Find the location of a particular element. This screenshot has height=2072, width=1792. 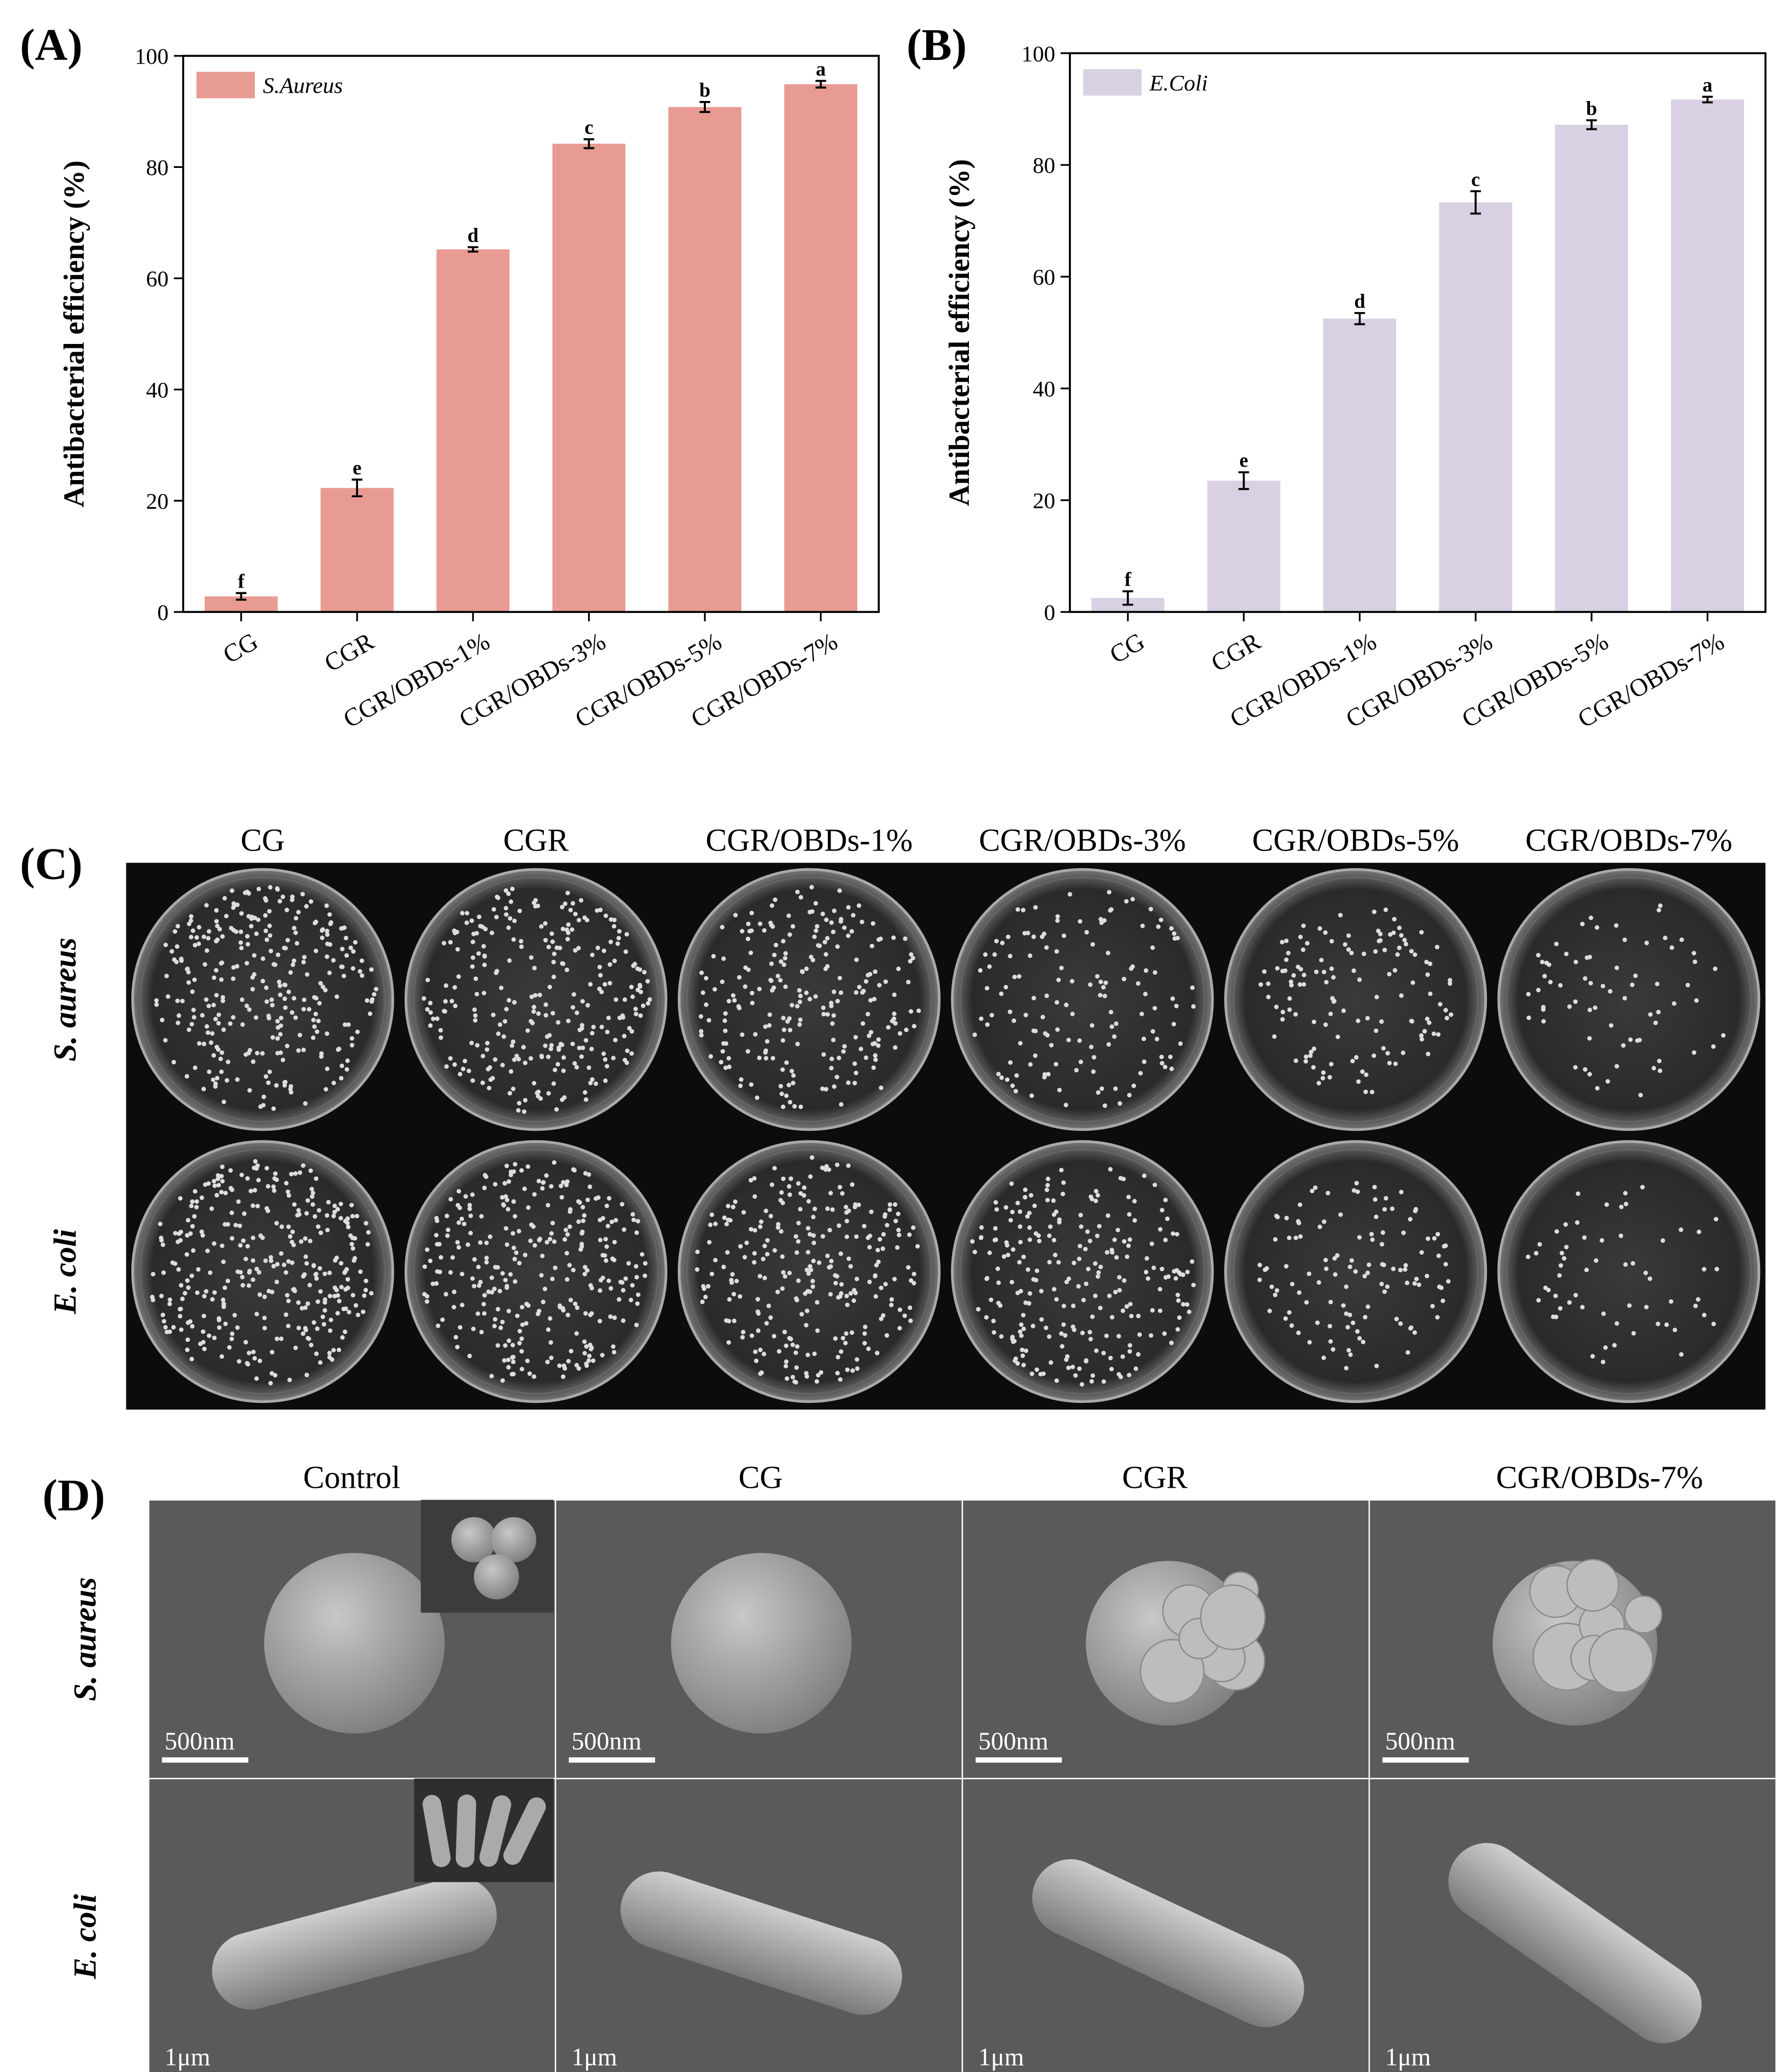

scale-bar-label: 500nm is located at coordinates (606, 1741).